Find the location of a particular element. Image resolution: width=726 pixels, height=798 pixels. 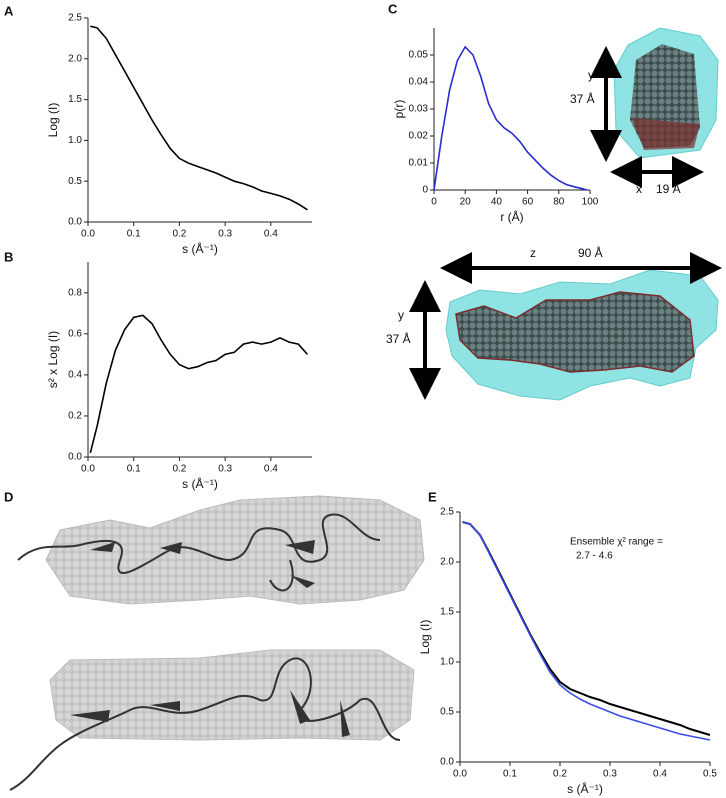

x-axis-label: r (Å) is located at coordinates (511, 216).